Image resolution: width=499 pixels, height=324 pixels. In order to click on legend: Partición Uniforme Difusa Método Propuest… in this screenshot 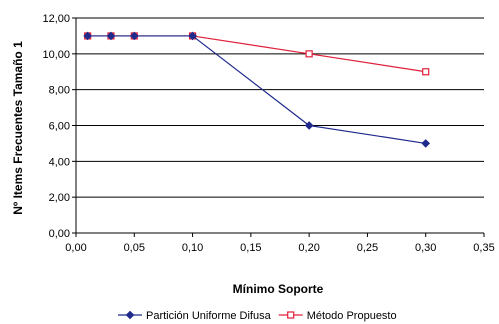, I will do `click(257, 316)`.